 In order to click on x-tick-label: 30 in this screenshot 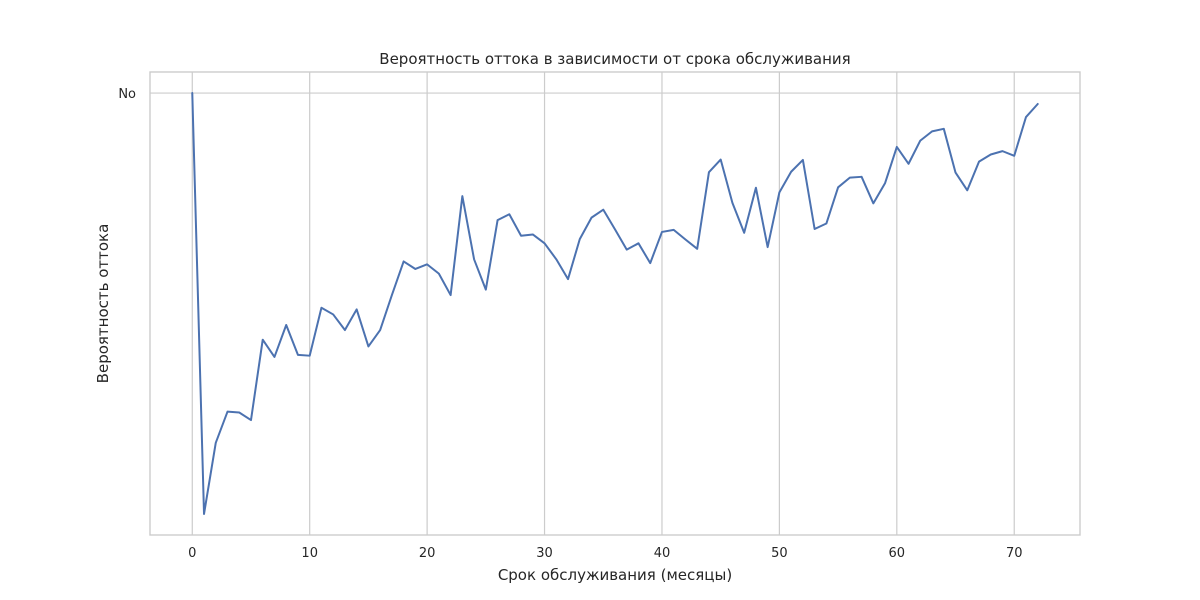, I will do `click(544, 553)`.